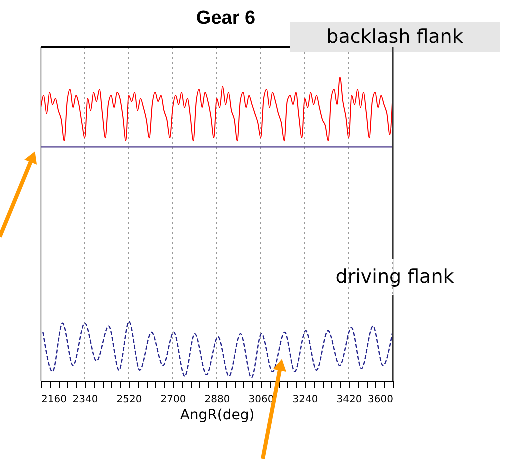 The image size is (524, 459). I want to click on text: driving flank, so click(395, 277).